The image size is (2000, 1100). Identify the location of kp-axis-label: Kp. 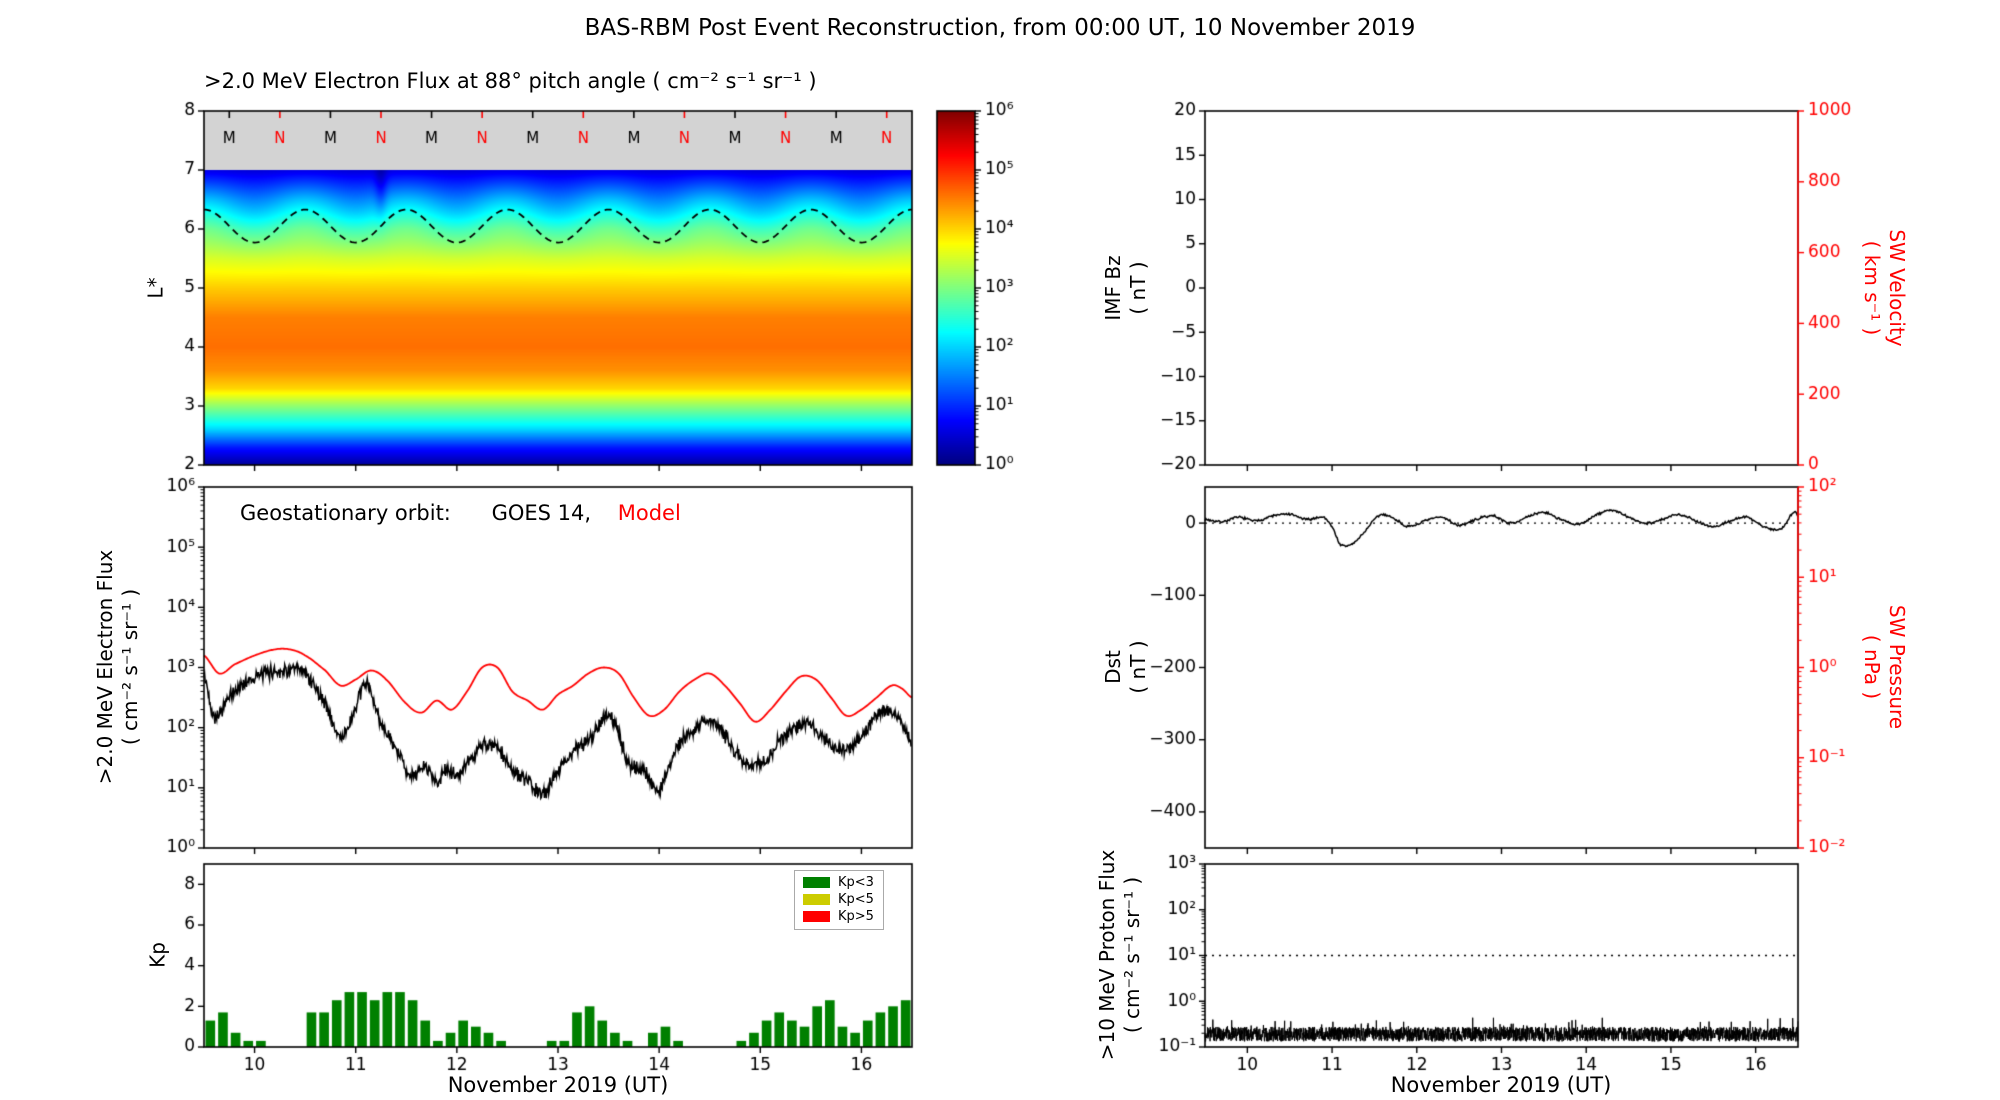
(157, 955).